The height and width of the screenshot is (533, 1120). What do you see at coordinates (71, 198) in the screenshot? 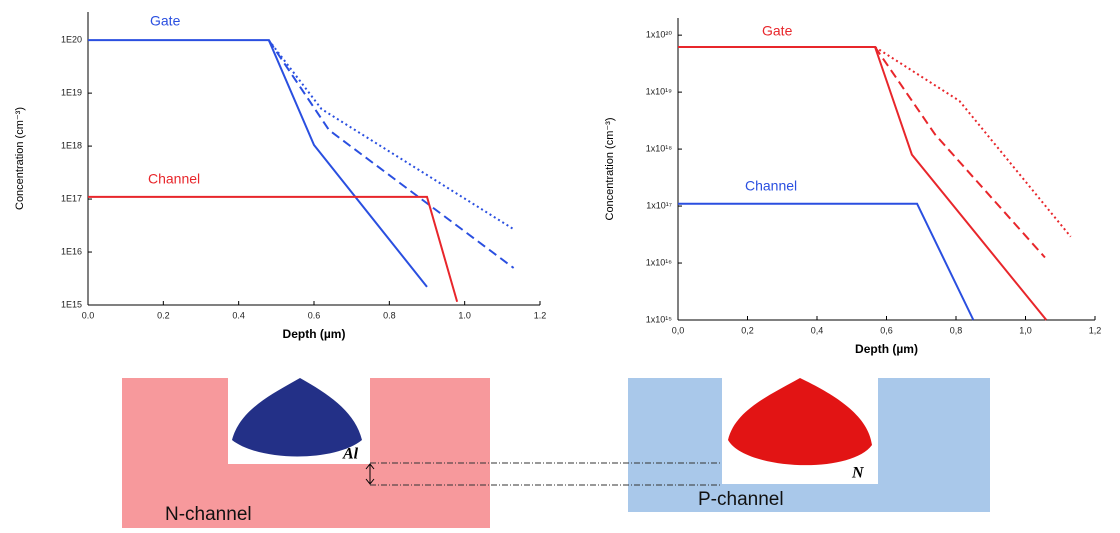
I see `y-tick-label: 1E17` at bounding box center [71, 198].